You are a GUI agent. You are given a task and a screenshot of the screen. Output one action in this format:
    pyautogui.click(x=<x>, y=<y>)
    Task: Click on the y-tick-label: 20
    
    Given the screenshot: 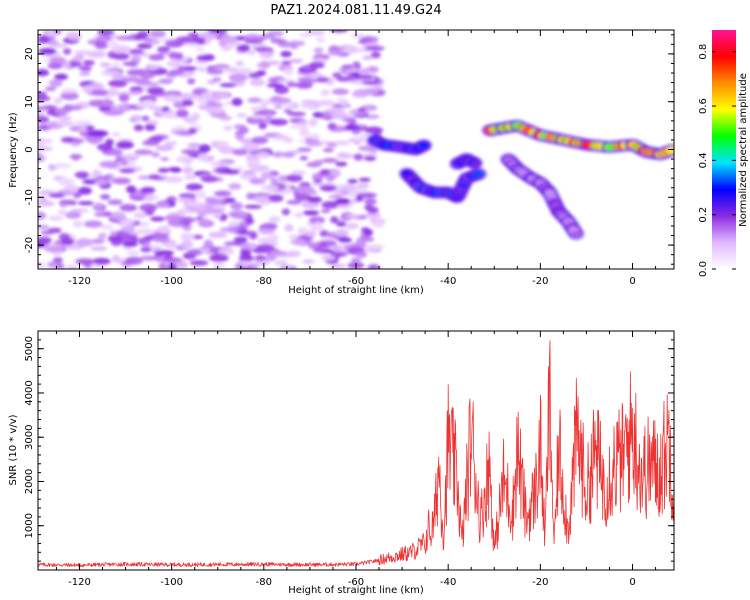 What is the action you would take?
    pyautogui.click(x=29, y=54)
    